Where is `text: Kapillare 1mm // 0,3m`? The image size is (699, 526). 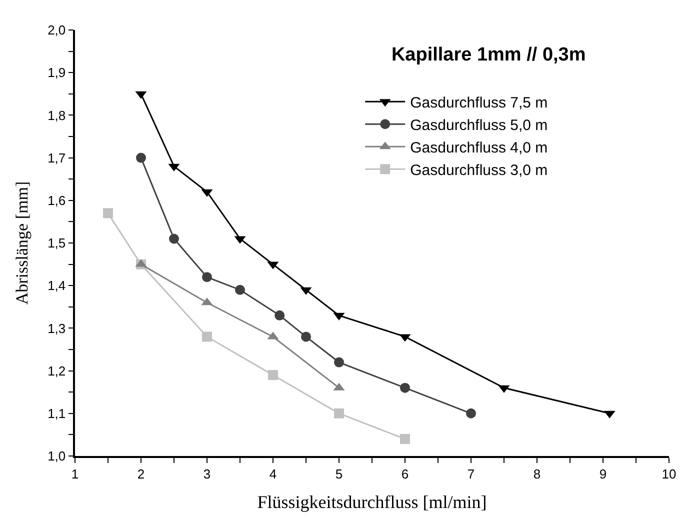 text: Kapillare 1mm // 0,3m is located at coordinates (488, 55).